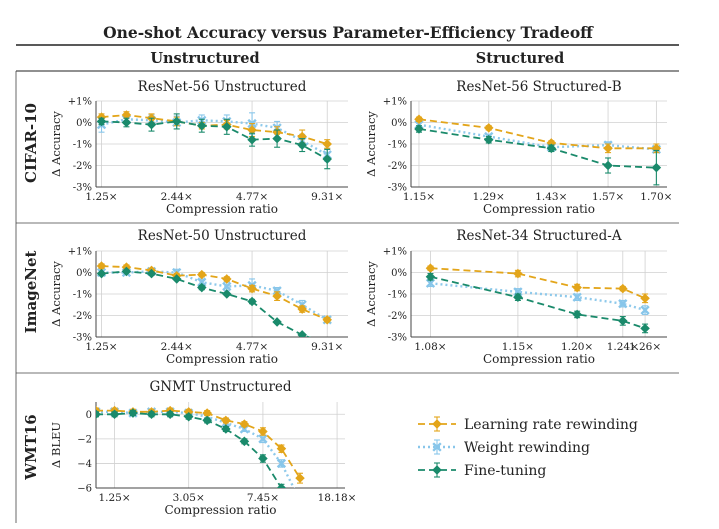 This screenshot has height=529, width=719. I want to click on series-lr, so click(537, 283).